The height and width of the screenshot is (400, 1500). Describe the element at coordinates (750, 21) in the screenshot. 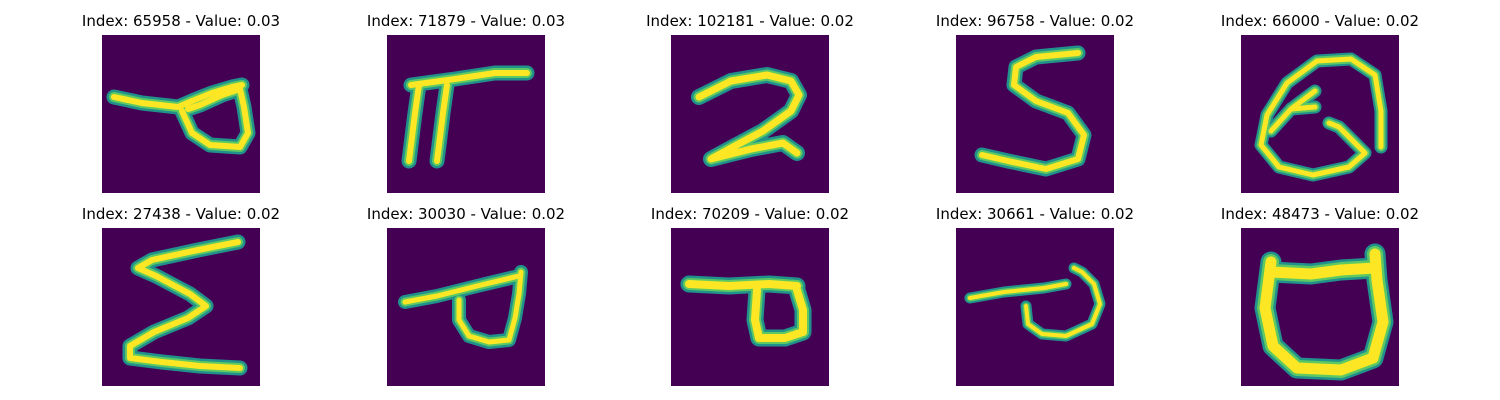

I see `panel-title: Index: 102181 - Value: 0.02` at that location.